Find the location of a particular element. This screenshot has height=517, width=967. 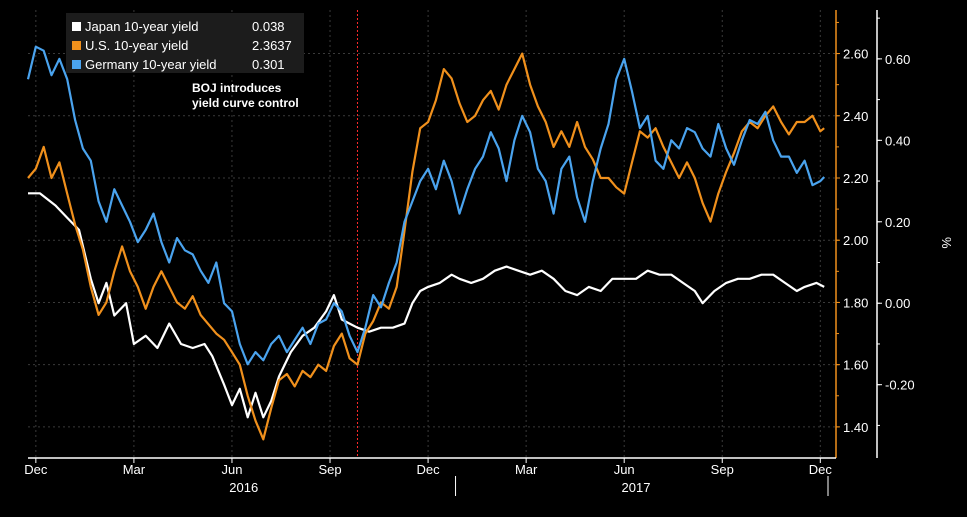

right-axis-label: 0.00 is located at coordinates (897, 303).